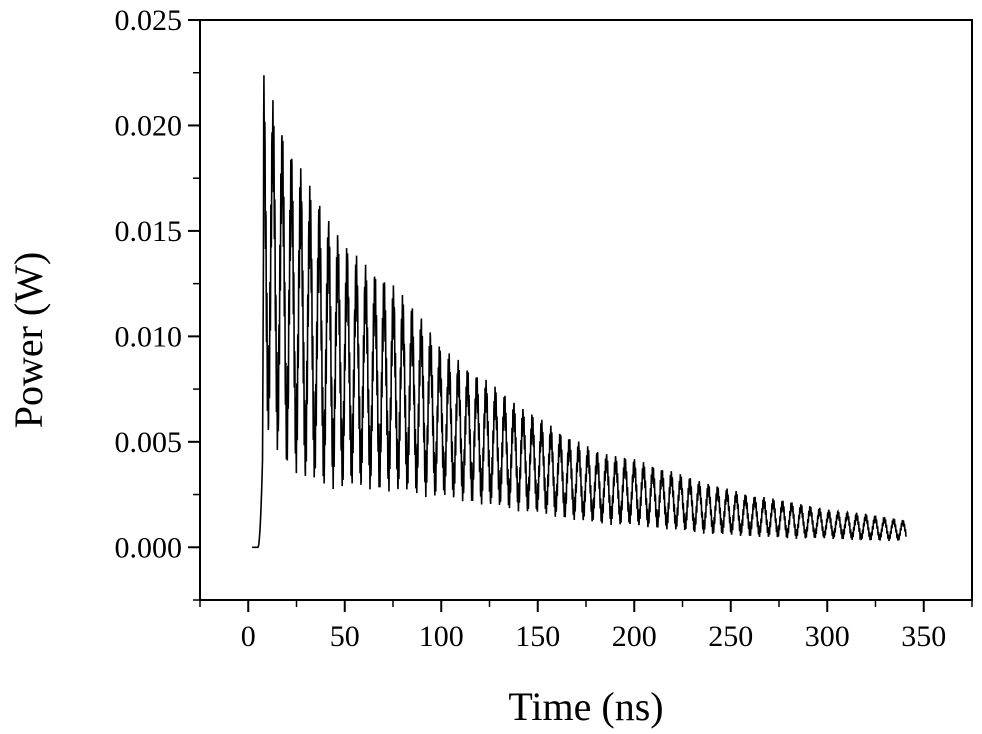 Image resolution: width=982 pixels, height=734 pixels. What do you see at coordinates (149, 20) in the screenshot?
I see `y-tick-label: 0.025` at bounding box center [149, 20].